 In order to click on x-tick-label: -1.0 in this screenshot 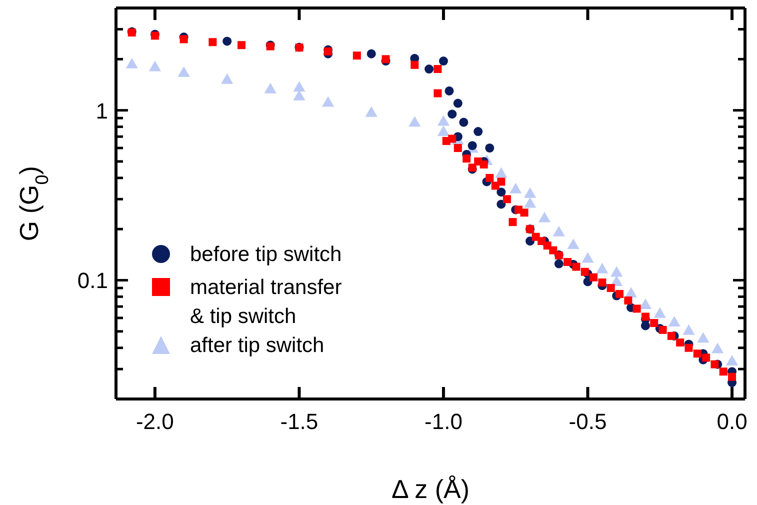, I will do `click(443, 421)`.